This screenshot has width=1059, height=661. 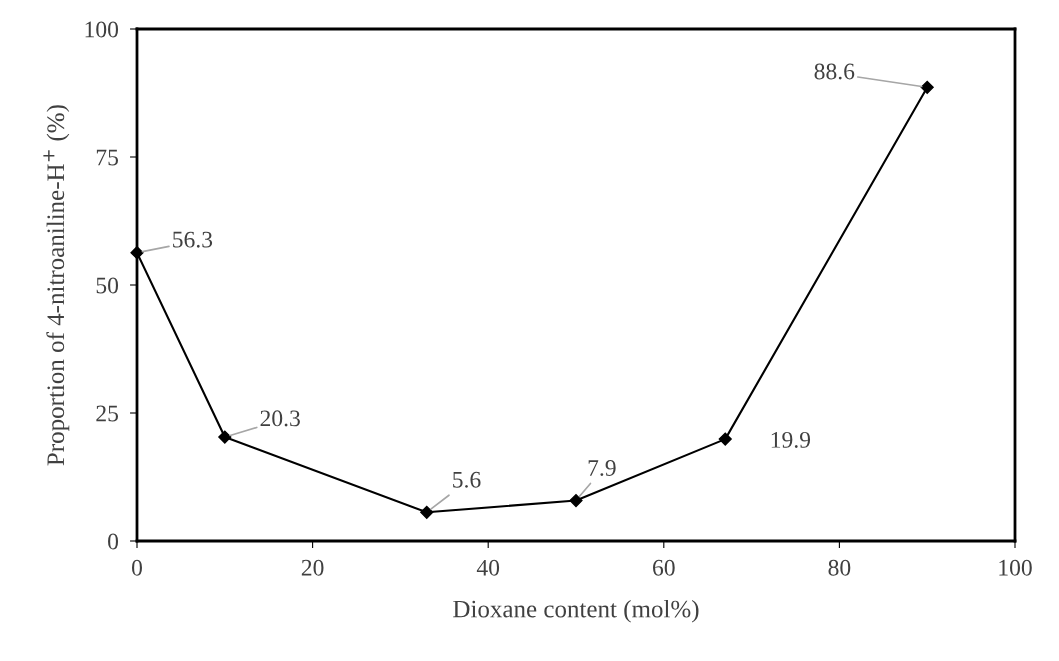 What do you see at coordinates (791, 439) in the screenshot?
I see `data-label: 19.9` at bounding box center [791, 439].